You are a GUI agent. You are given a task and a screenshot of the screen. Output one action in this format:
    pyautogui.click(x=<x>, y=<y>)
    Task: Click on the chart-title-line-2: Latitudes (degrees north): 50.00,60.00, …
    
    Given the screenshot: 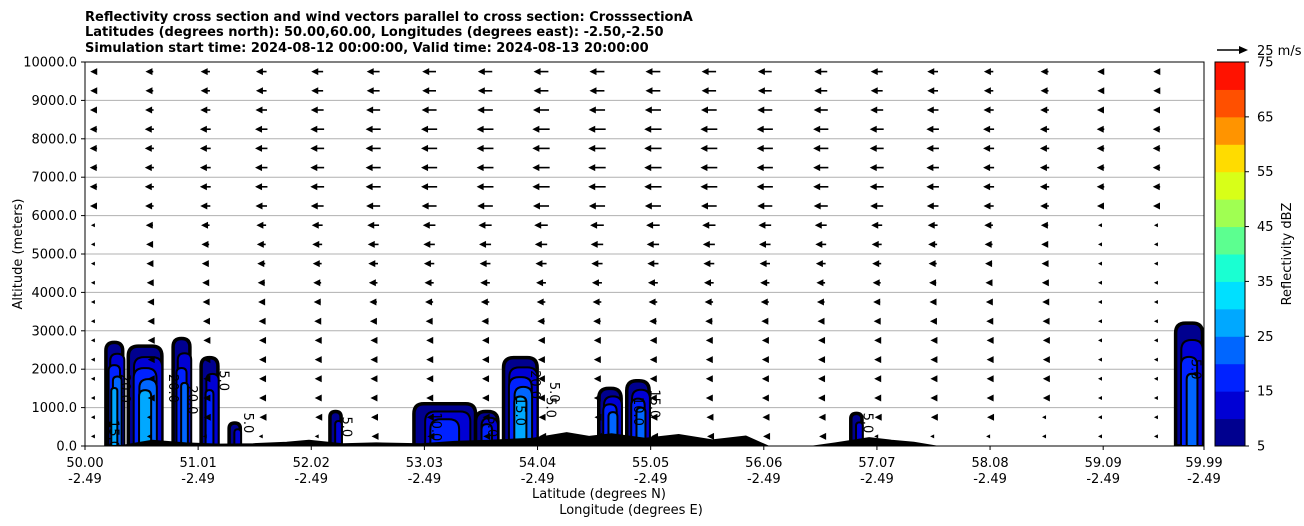 What is the action you would take?
    pyautogui.click(x=374, y=32)
    